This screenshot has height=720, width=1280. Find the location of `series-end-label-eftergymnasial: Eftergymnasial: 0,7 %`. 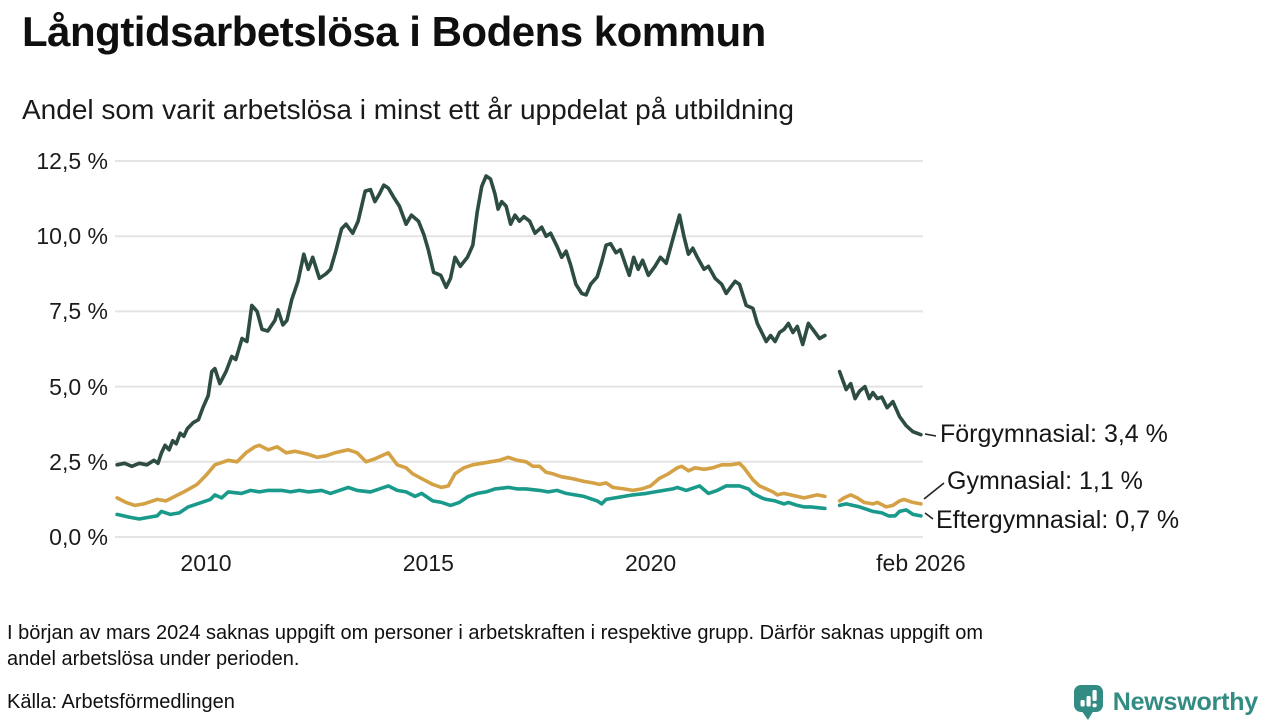

series-end-label-eftergymnasial: Eftergymnasial: 0,7 % is located at coordinates (1058, 520).